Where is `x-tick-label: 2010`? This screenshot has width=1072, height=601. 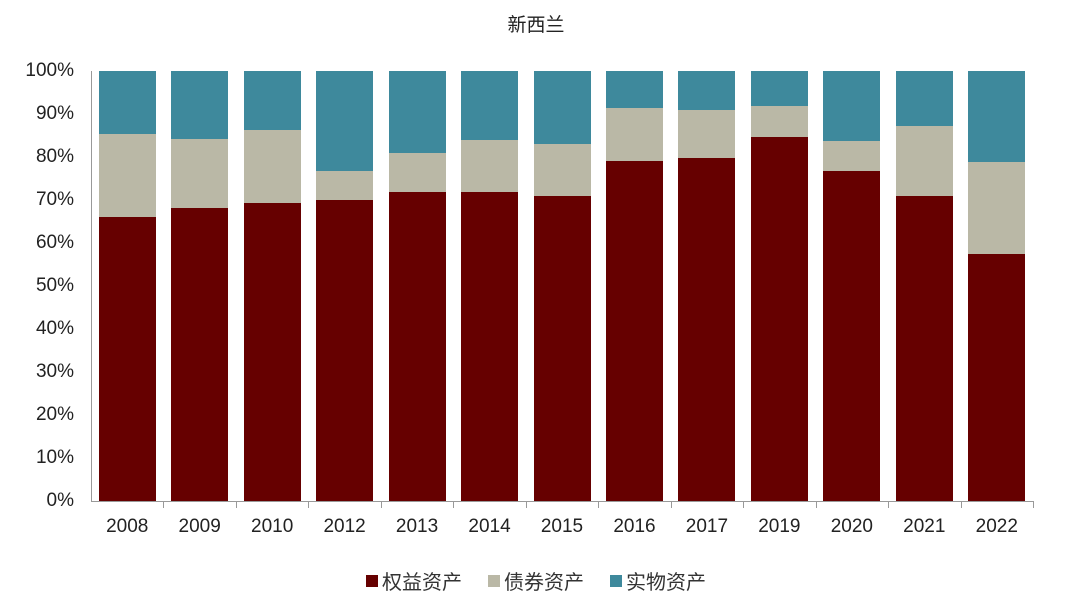
x-tick-label: 2010 is located at coordinates (272, 526).